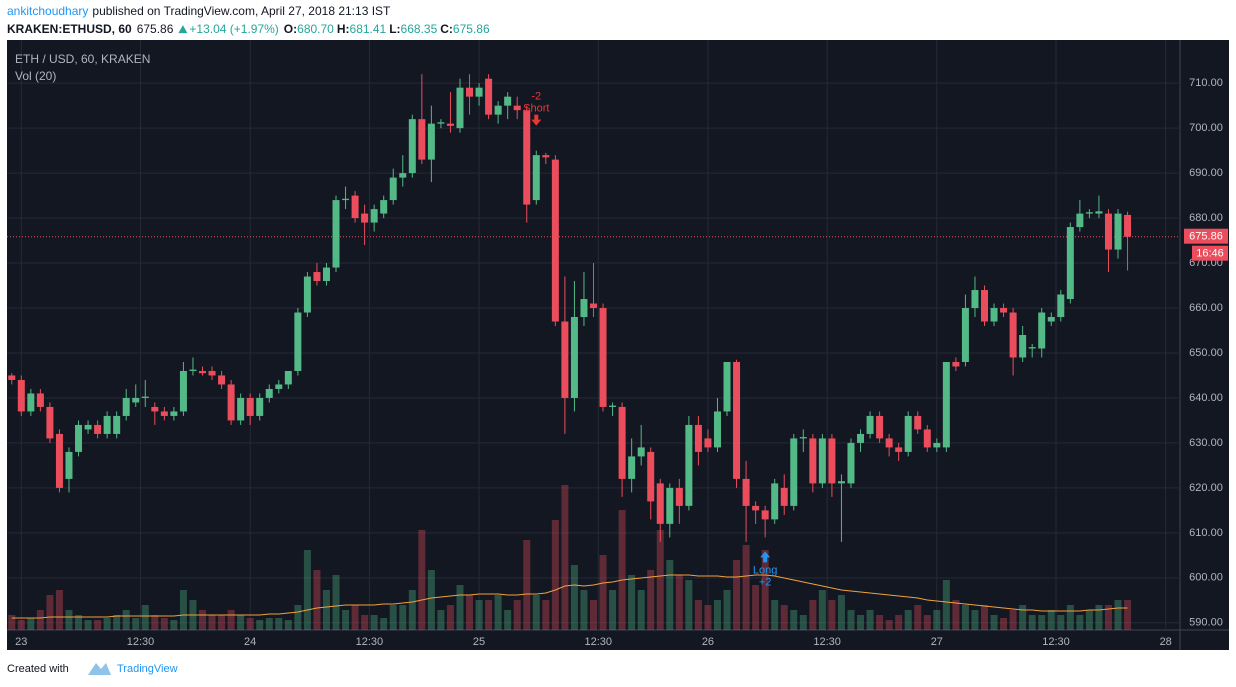  Describe the element at coordinates (1210, 253) in the screenshot. I see `countdown-tag` at that location.